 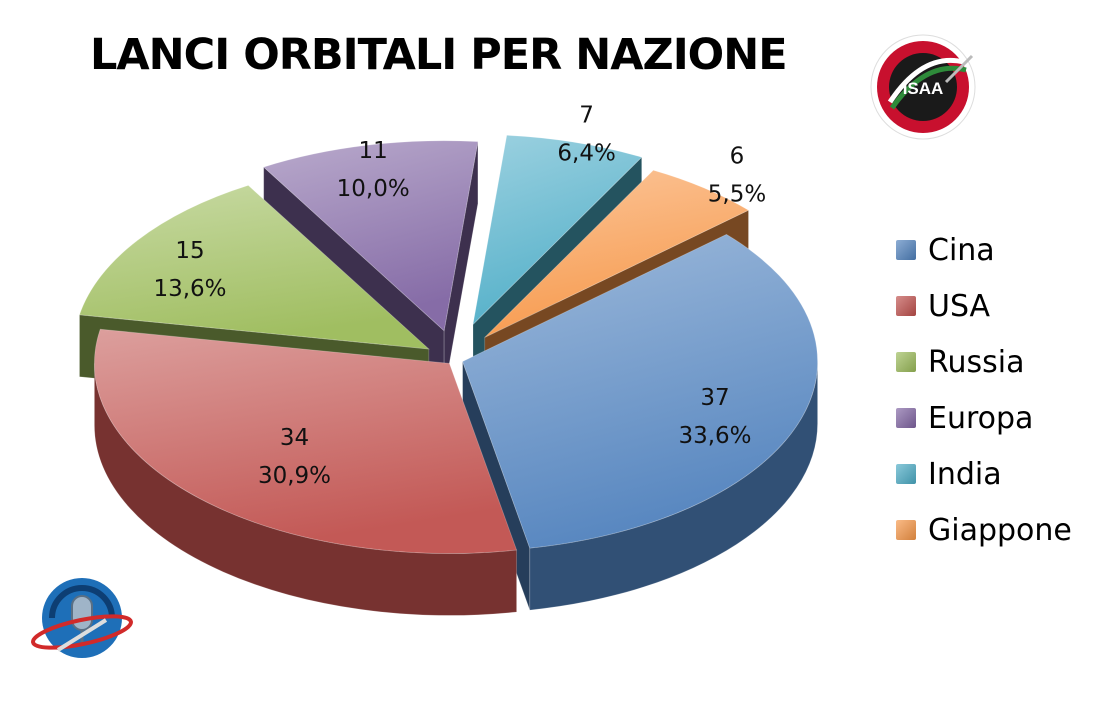 I want to click on isaa-logo-text: ISAA, so click(x=923, y=88).